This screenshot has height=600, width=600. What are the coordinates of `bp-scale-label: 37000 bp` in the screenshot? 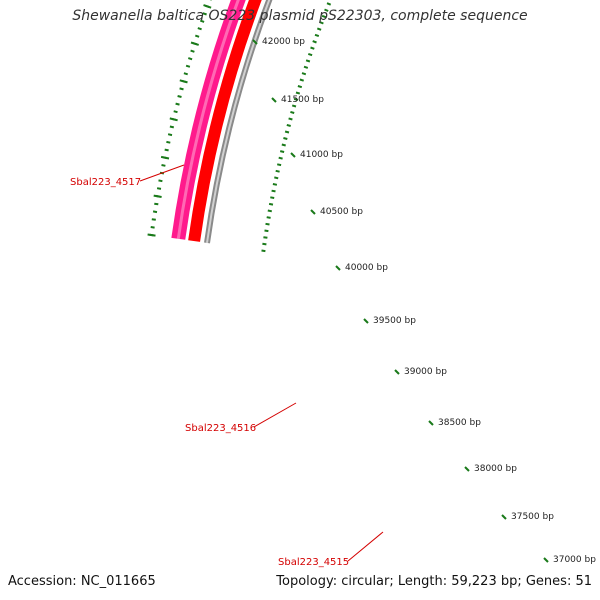 It's located at (574, 560).